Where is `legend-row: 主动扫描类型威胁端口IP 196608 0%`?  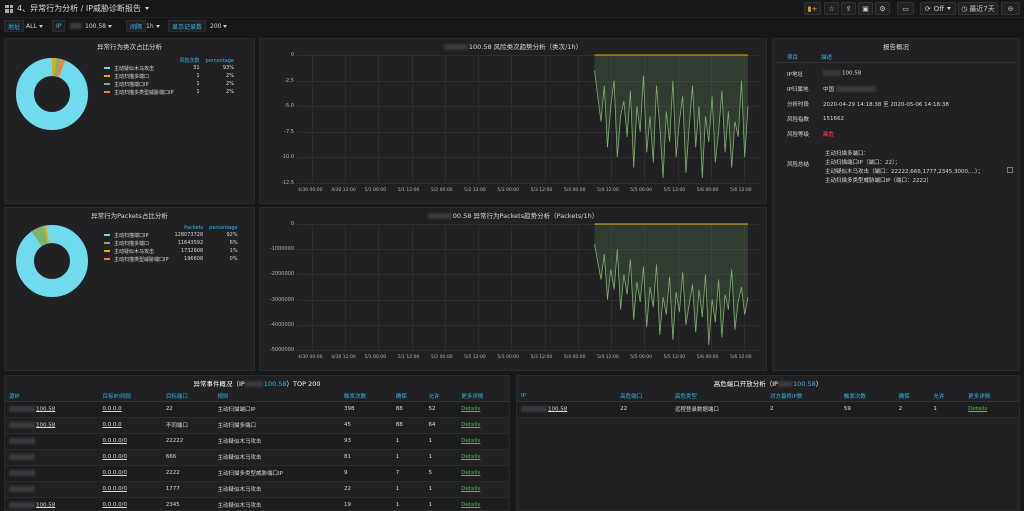 legend-row: 主动扫描类型威胁端口IP 196608 0% is located at coordinates (171, 259).